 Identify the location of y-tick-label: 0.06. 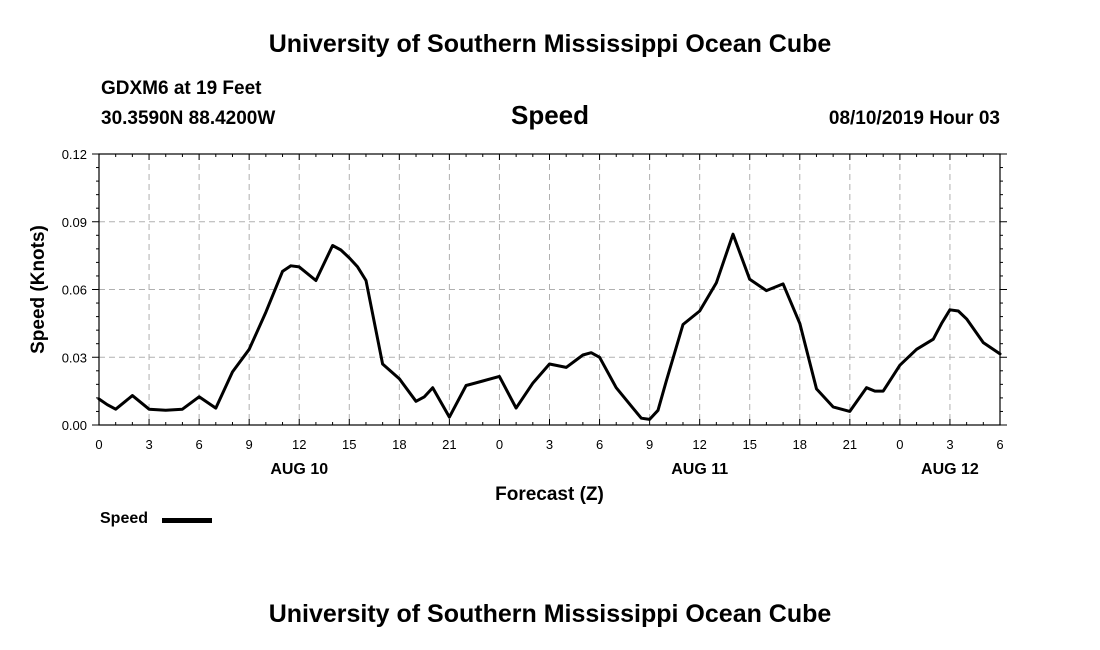
(74, 290).